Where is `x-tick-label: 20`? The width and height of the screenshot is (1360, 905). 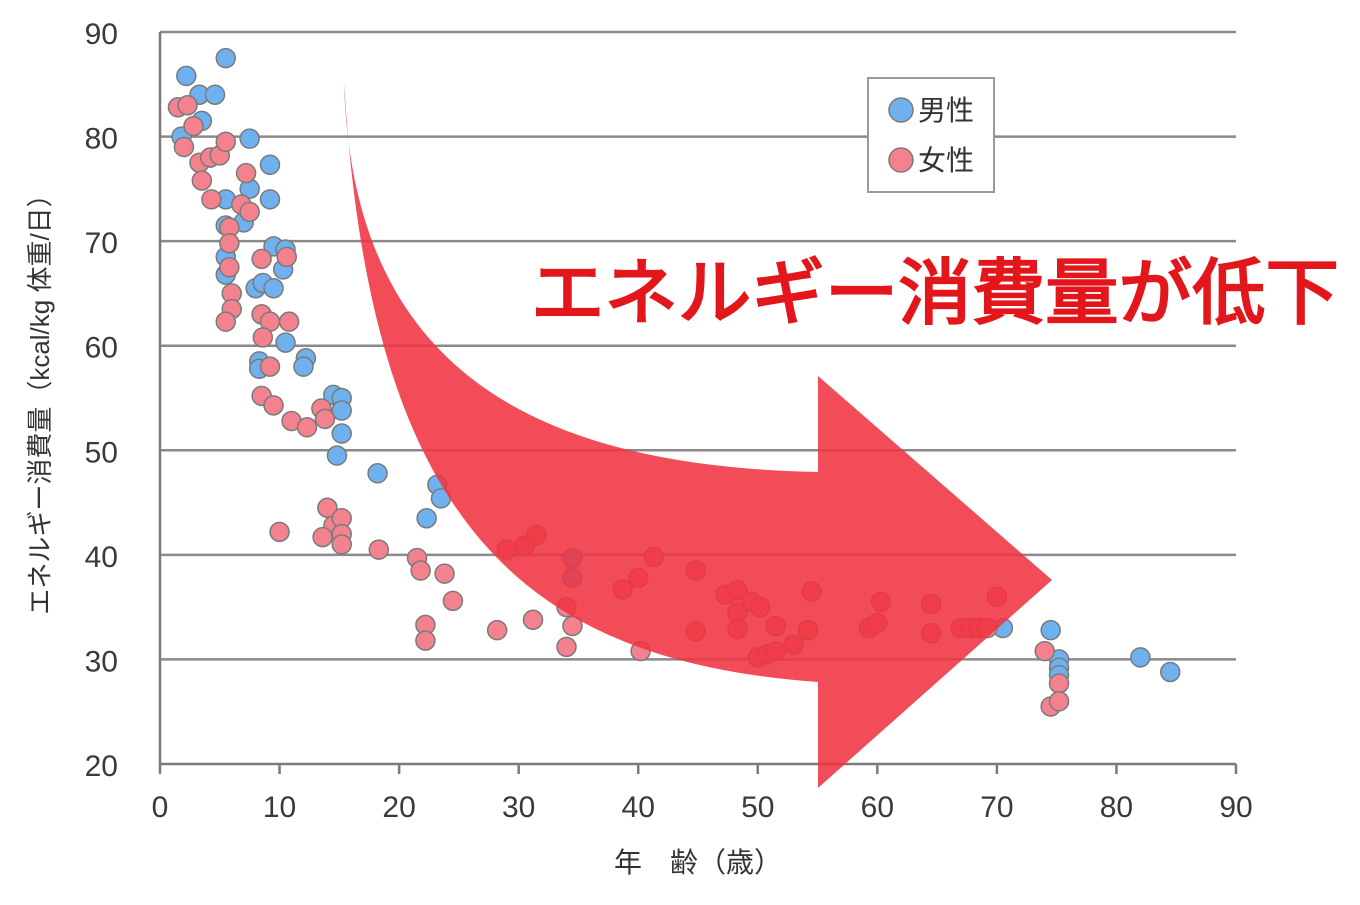
x-tick-label: 20 is located at coordinates (398, 807).